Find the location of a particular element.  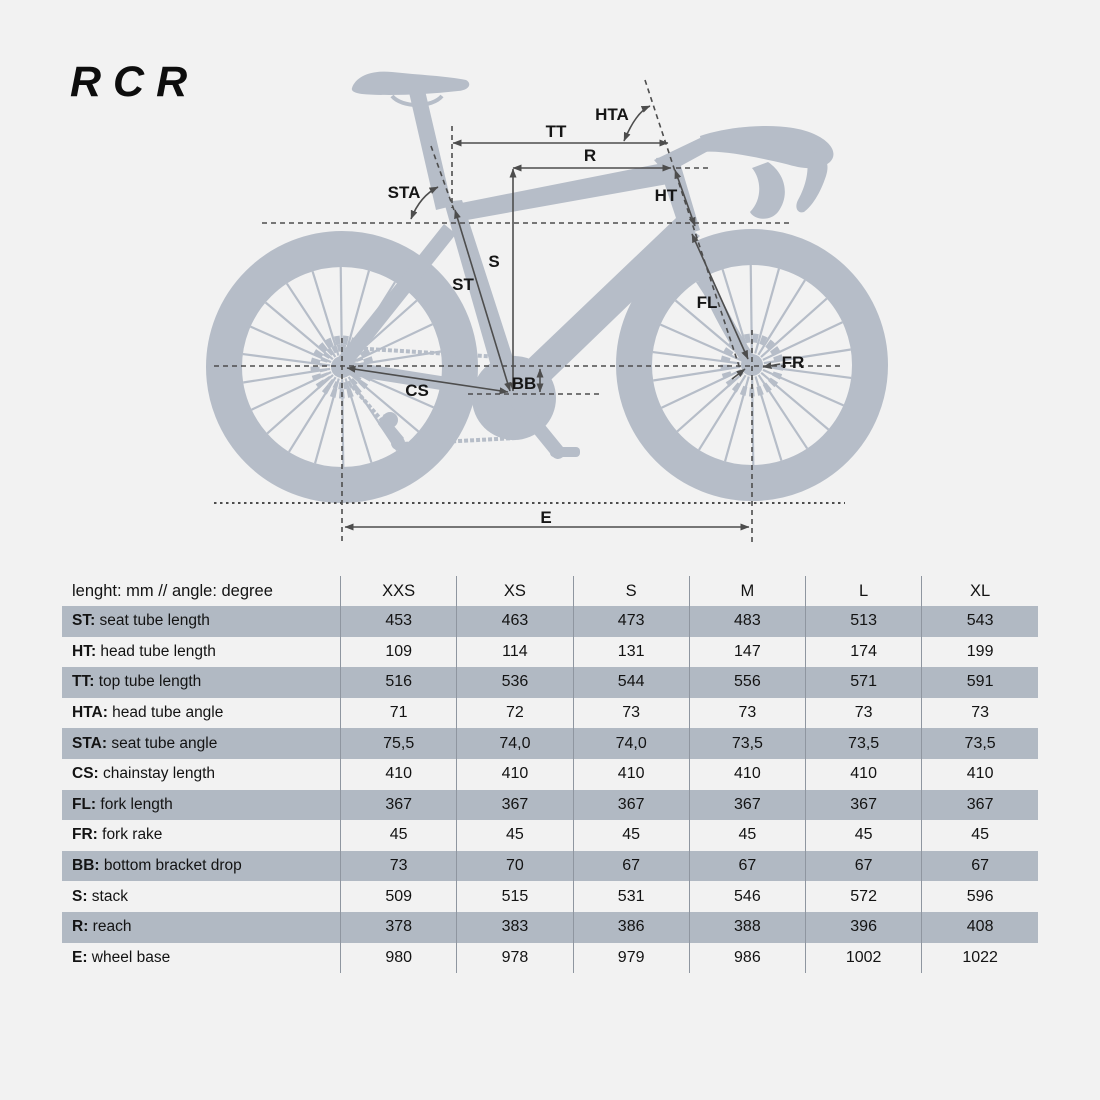

row-abbreviation: HTA: is located at coordinates (90, 713).